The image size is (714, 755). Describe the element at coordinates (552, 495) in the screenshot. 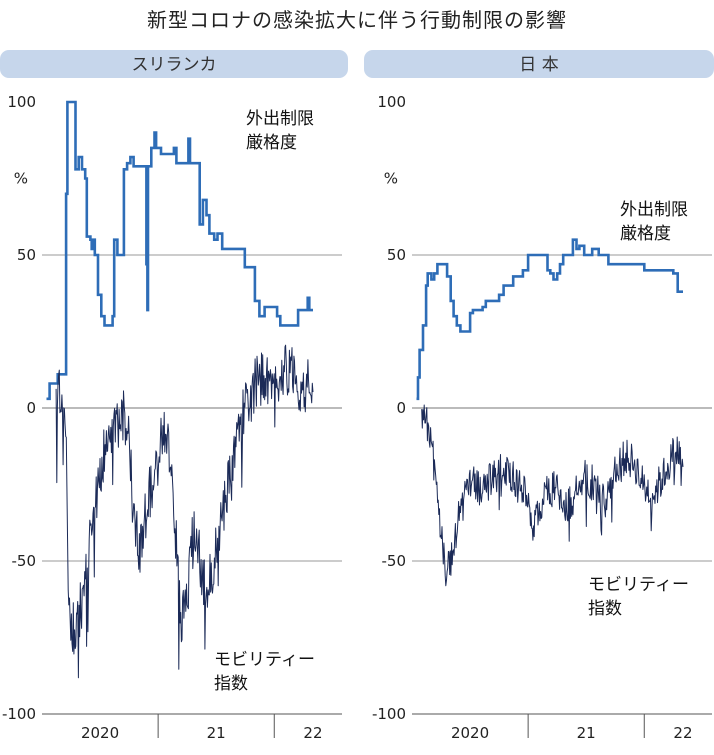

I see `mobility-line` at that location.